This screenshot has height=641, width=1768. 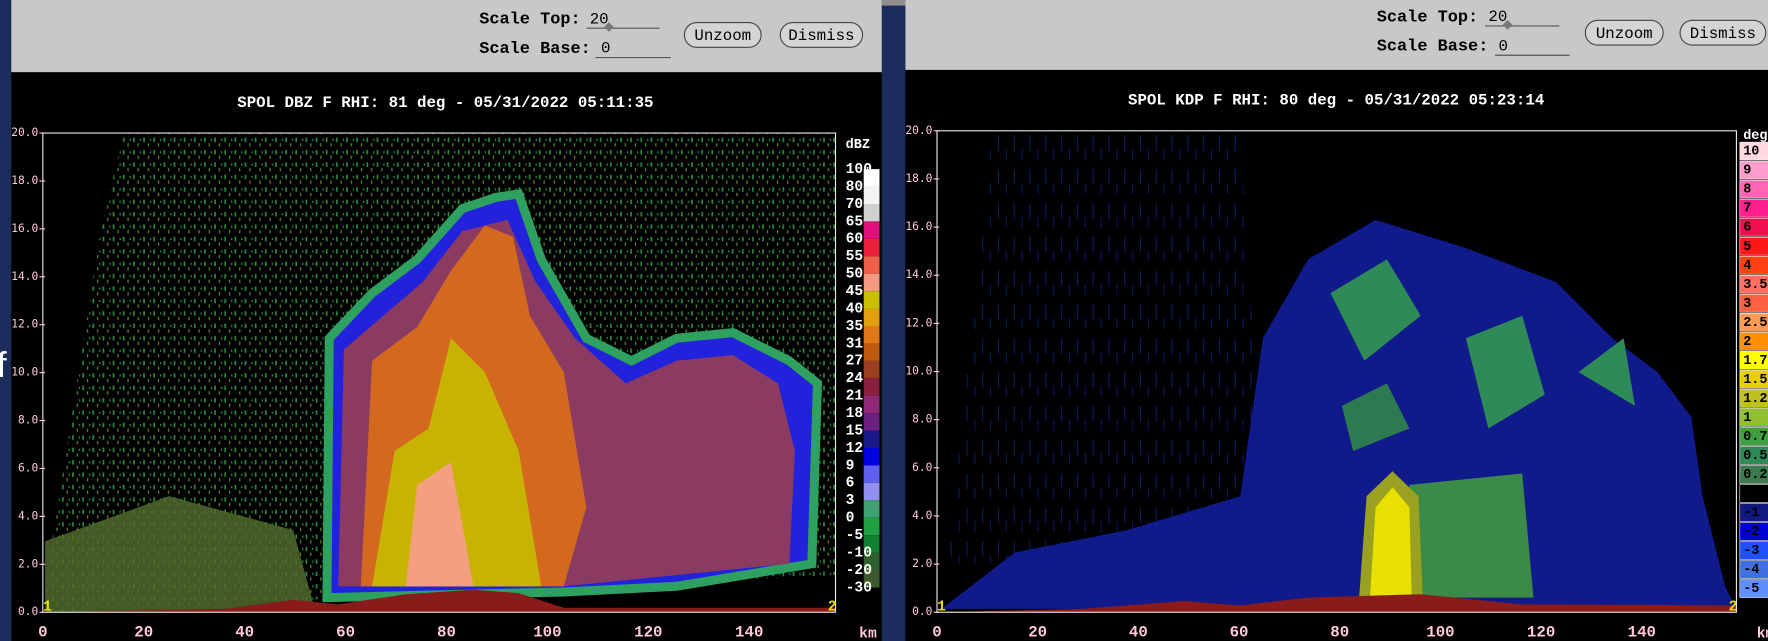 What do you see at coordinates (922, 611) in the screenshot?
I see `y-tick-label: 0.0` at bounding box center [922, 611].